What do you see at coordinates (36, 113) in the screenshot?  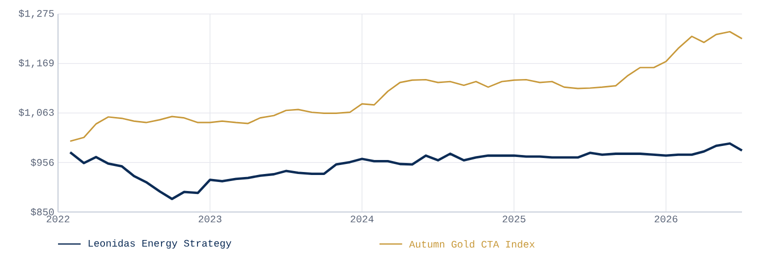 I see `y-tick-label: $1,063` at bounding box center [36, 113].